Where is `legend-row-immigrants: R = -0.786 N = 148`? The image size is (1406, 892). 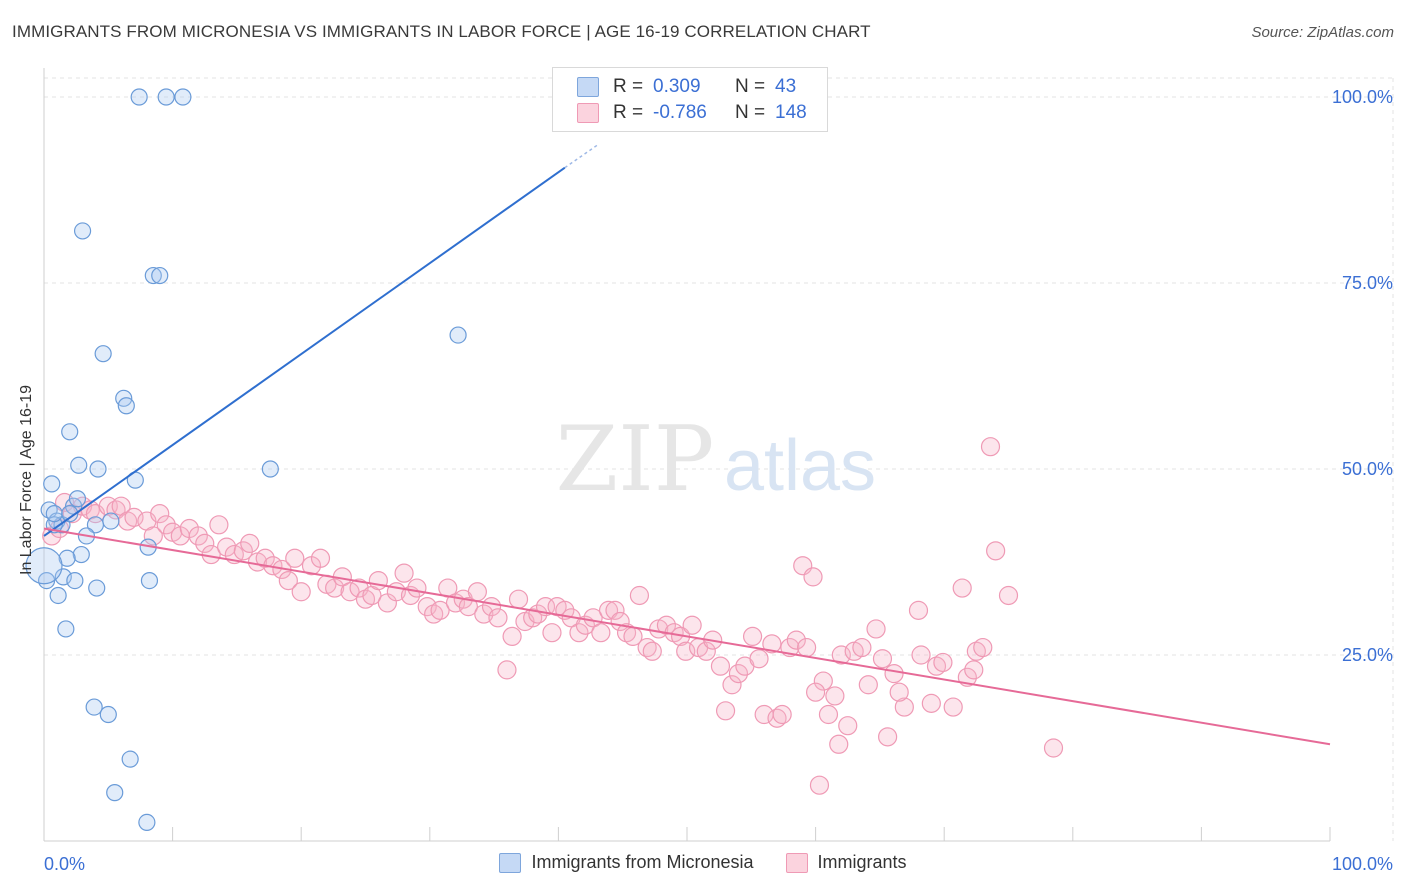 legend-row-immigrants: R = -0.786 N = 148 is located at coordinates (696, 113).